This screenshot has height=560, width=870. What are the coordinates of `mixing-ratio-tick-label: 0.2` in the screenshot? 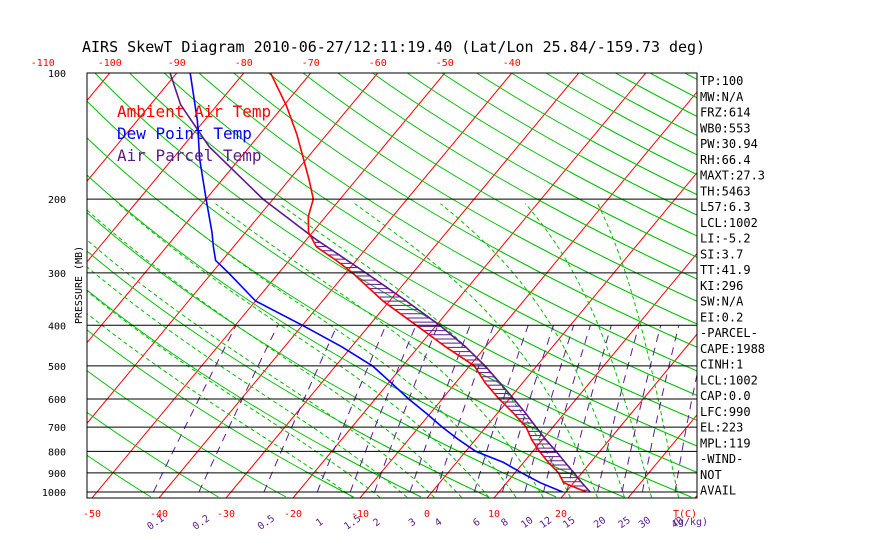 It's located at (201, 522).